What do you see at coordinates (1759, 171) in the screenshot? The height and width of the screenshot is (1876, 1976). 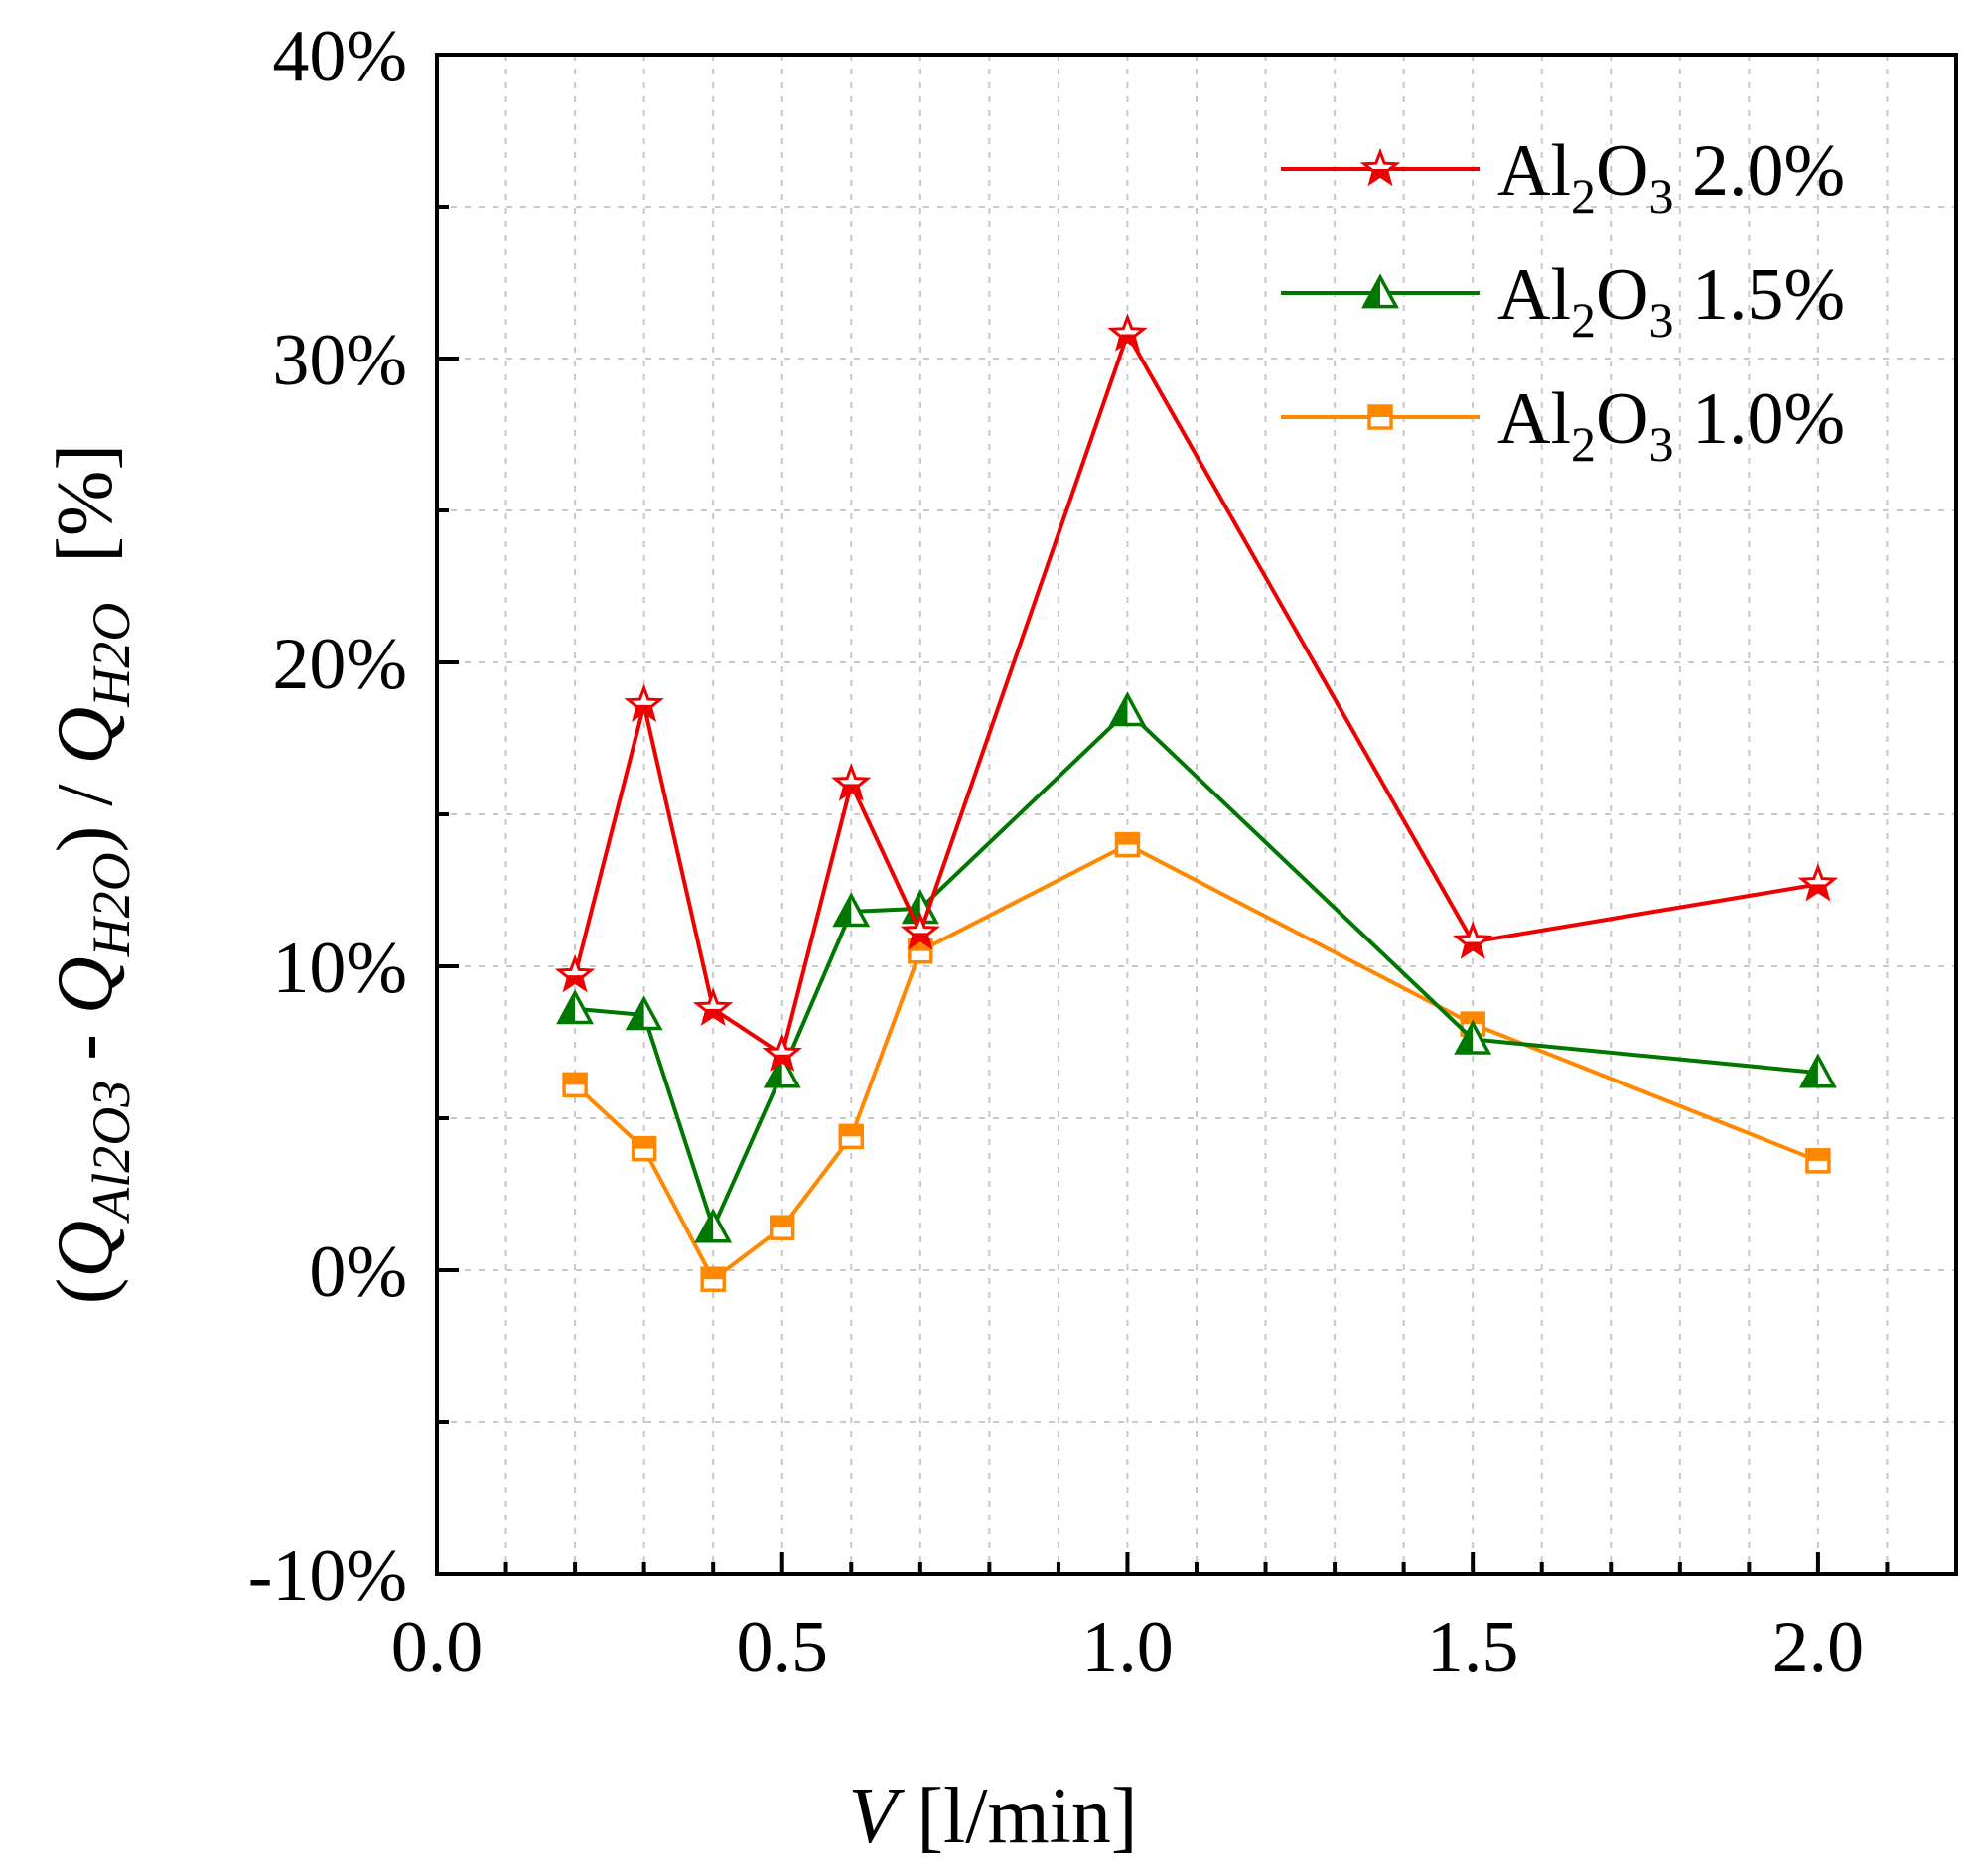 I see `legend-label-part: 2.0%` at bounding box center [1759, 171].